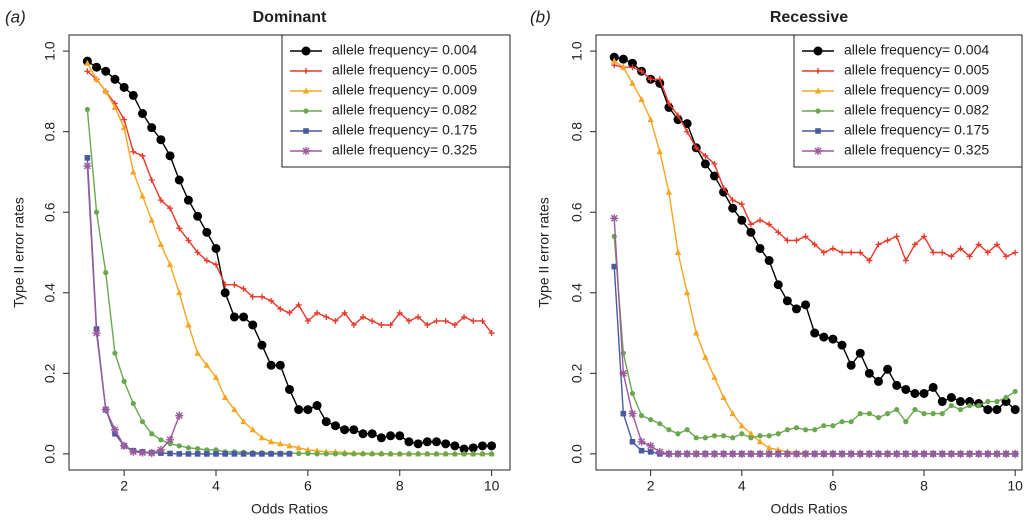 The height and width of the screenshot is (521, 1025). I want to click on y-tick-label: 0.4, so click(577, 293).